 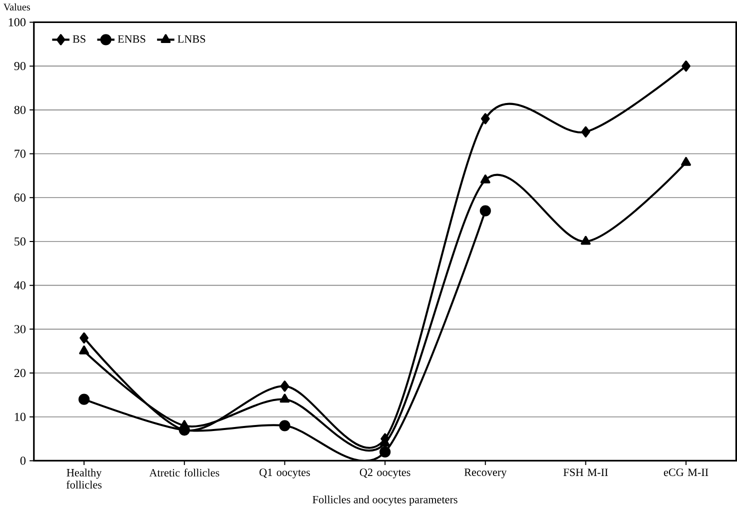 What do you see at coordinates (20, 416) in the screenshot?
I see `y-tick-label: 10` at bounding box center [20, 416].